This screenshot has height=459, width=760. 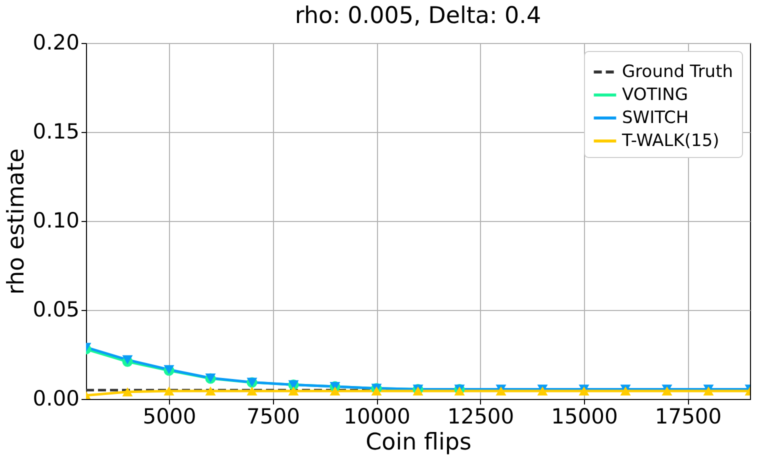 What do you see at coordinates (169, 416) in the screenshot?
I see `x-tick-label: 5000` at bounding box center [169, 416].